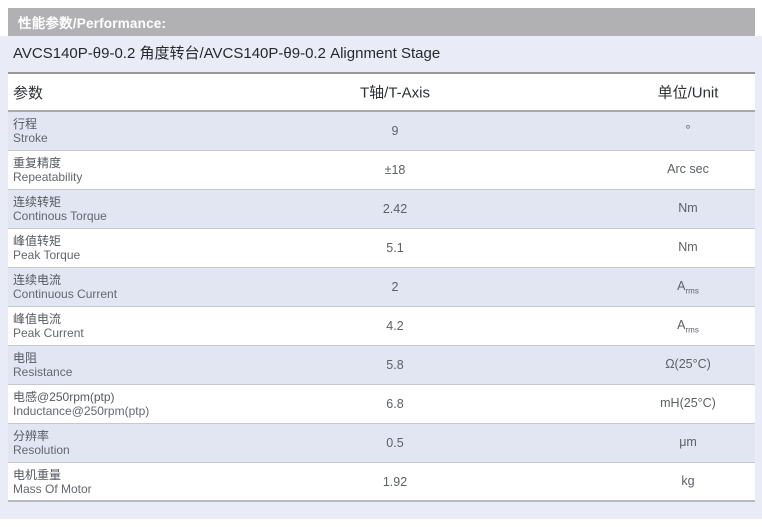 The image size is (762, 527). Describe the element at coordinates (395, 443) in the screenshot. I see `param-value: 0.5` at that location.